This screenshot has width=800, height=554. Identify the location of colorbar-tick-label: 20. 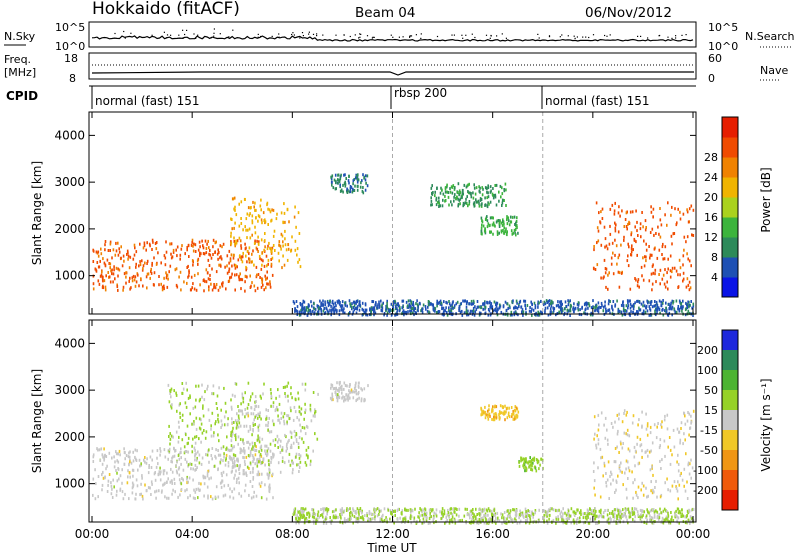
(711, 197).